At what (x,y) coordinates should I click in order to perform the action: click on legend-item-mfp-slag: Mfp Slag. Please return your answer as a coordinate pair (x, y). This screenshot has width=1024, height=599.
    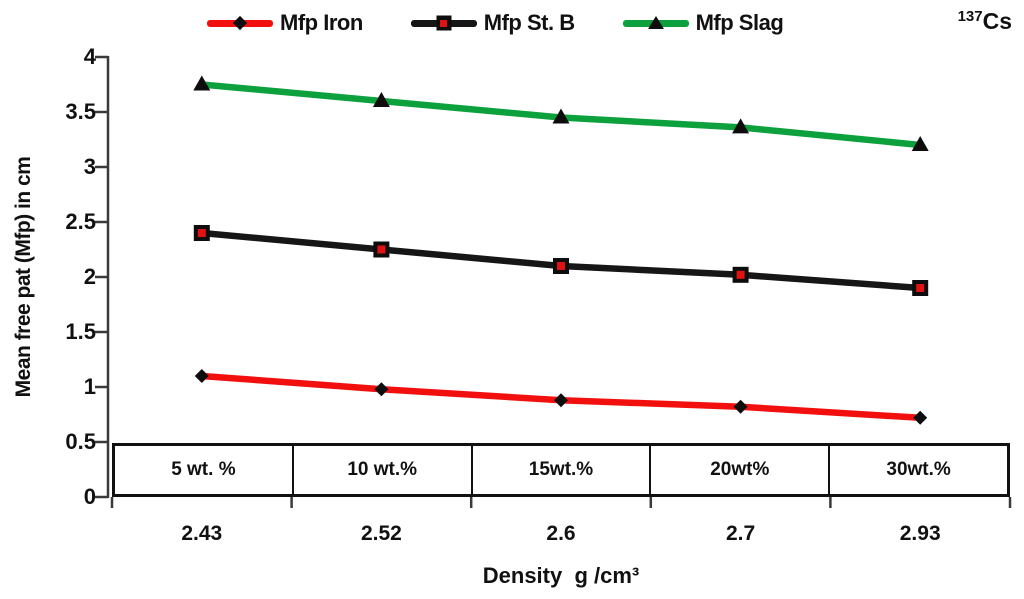
    Looking at the image, I should click on (703, 23).